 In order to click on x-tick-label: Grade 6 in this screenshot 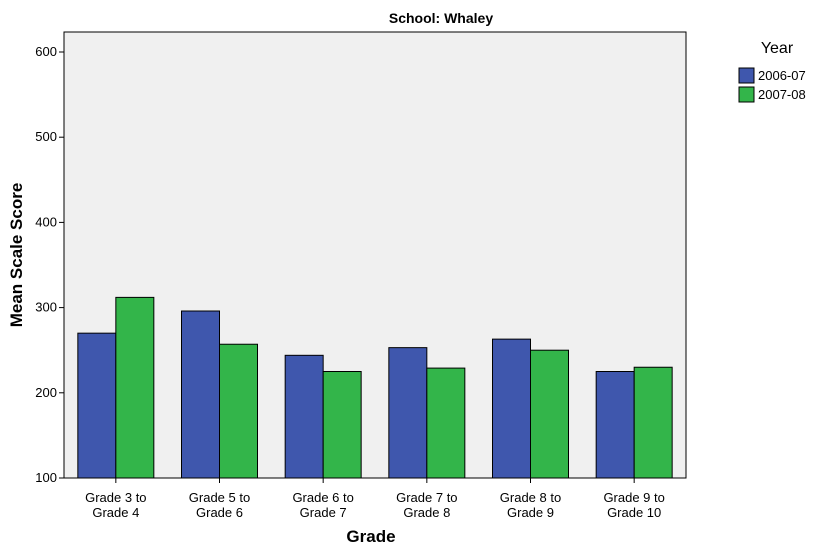, I will do `click(219, 512)`.